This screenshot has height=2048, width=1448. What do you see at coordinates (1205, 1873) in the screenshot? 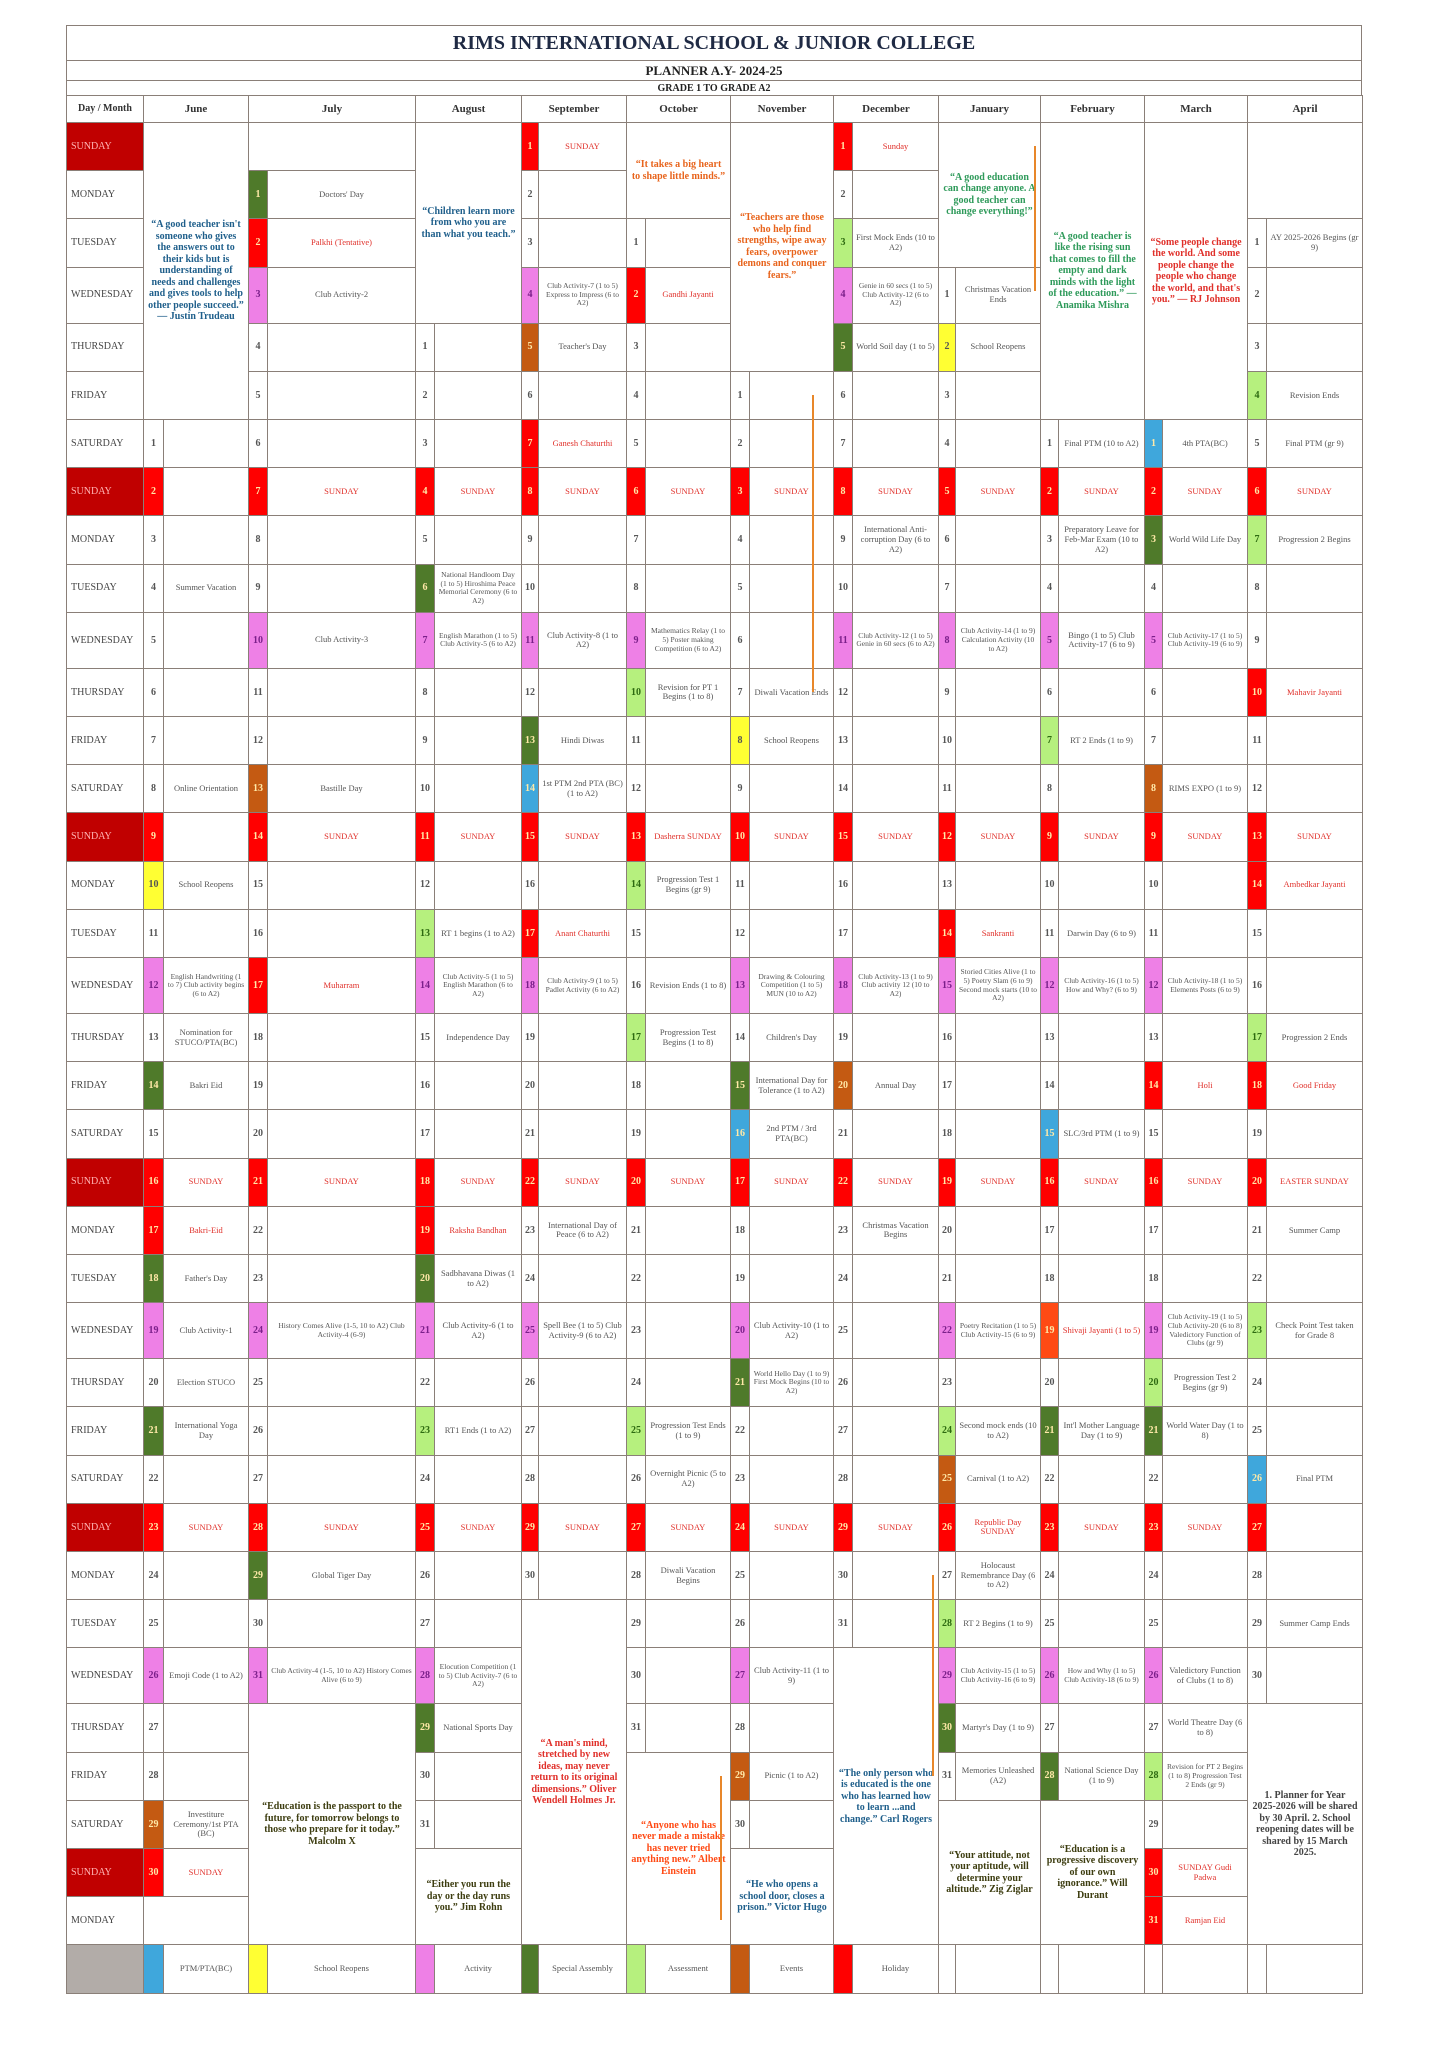
I see `event-text: SUNDAY Gudi Padwa` at bounding box center [1205, 1873].